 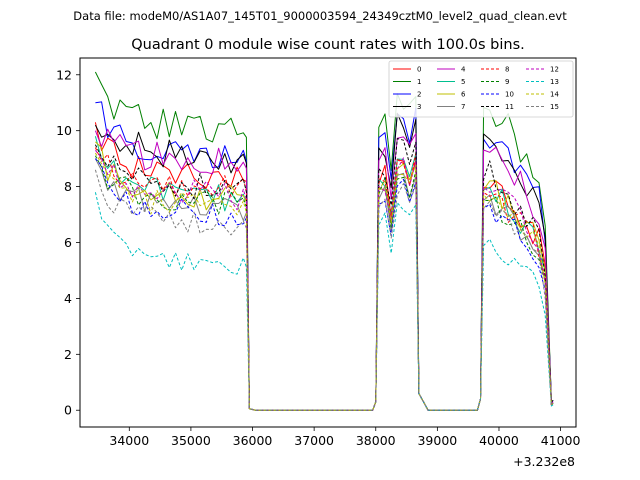 I want to click on y-tick-label: 8, so click(x=68, y=186).